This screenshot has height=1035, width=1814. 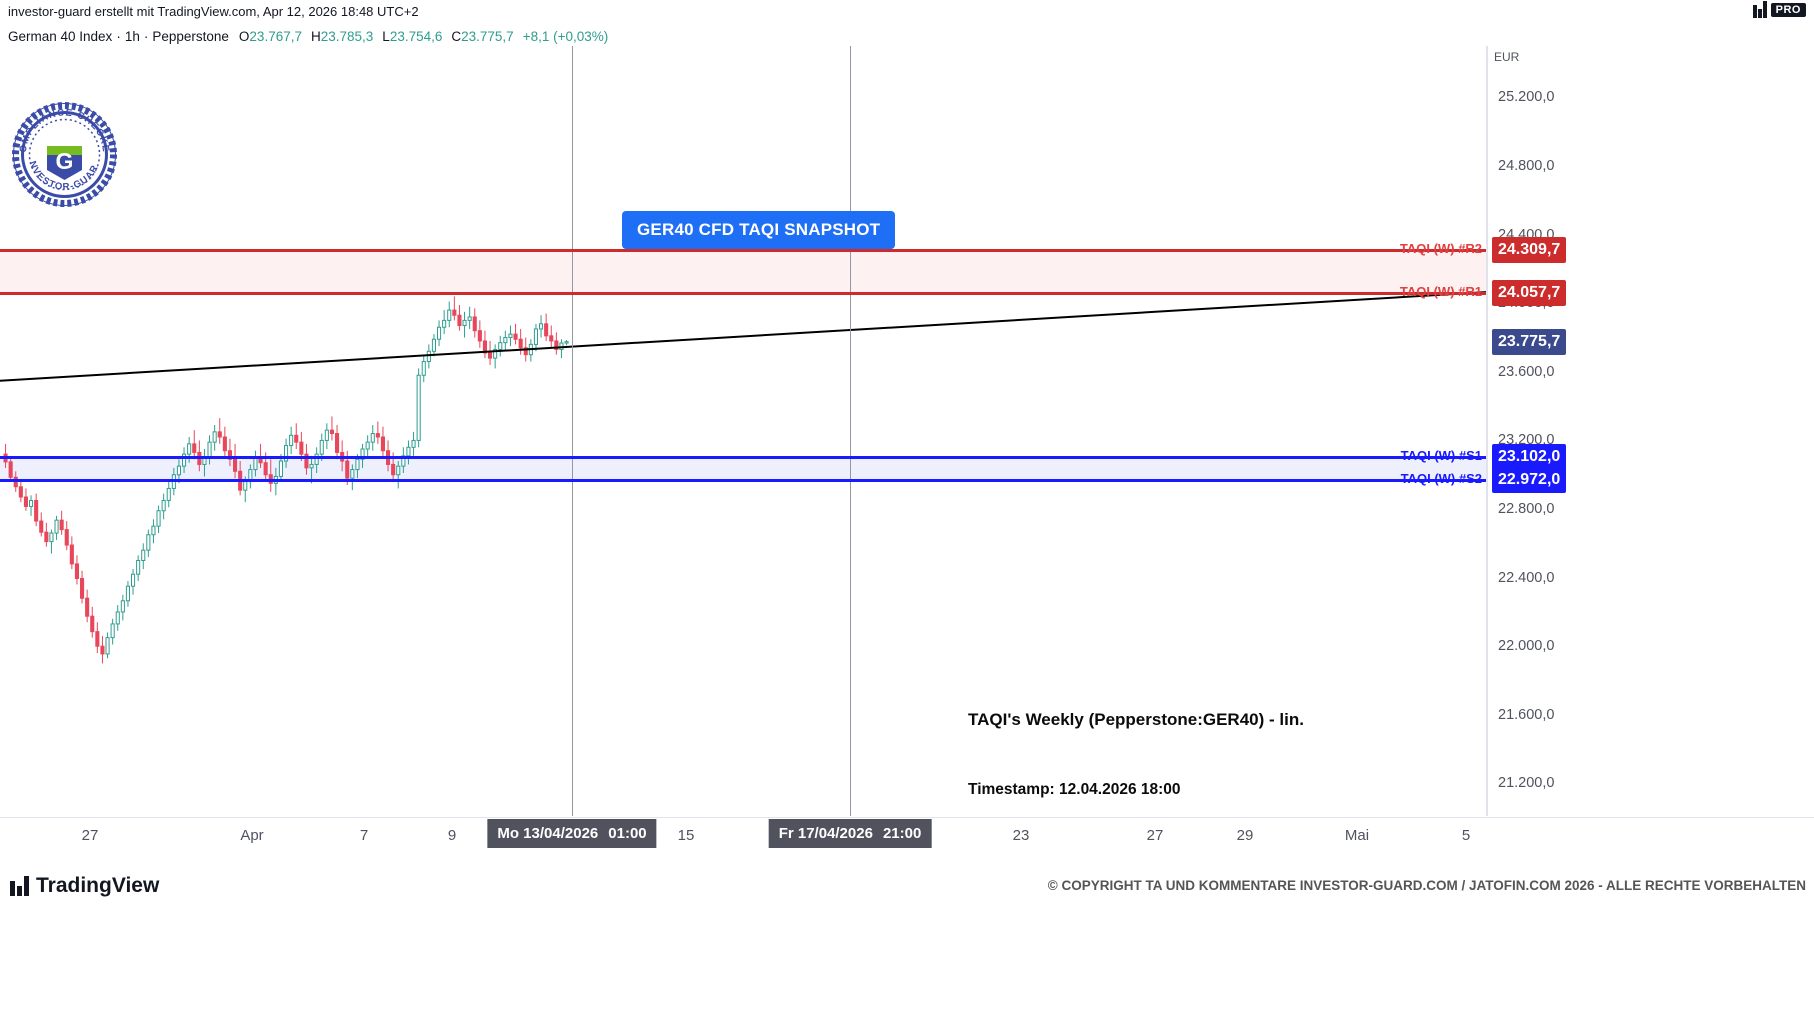 I want to click on level-line-s1-stroke, so click(x=743, y=458).